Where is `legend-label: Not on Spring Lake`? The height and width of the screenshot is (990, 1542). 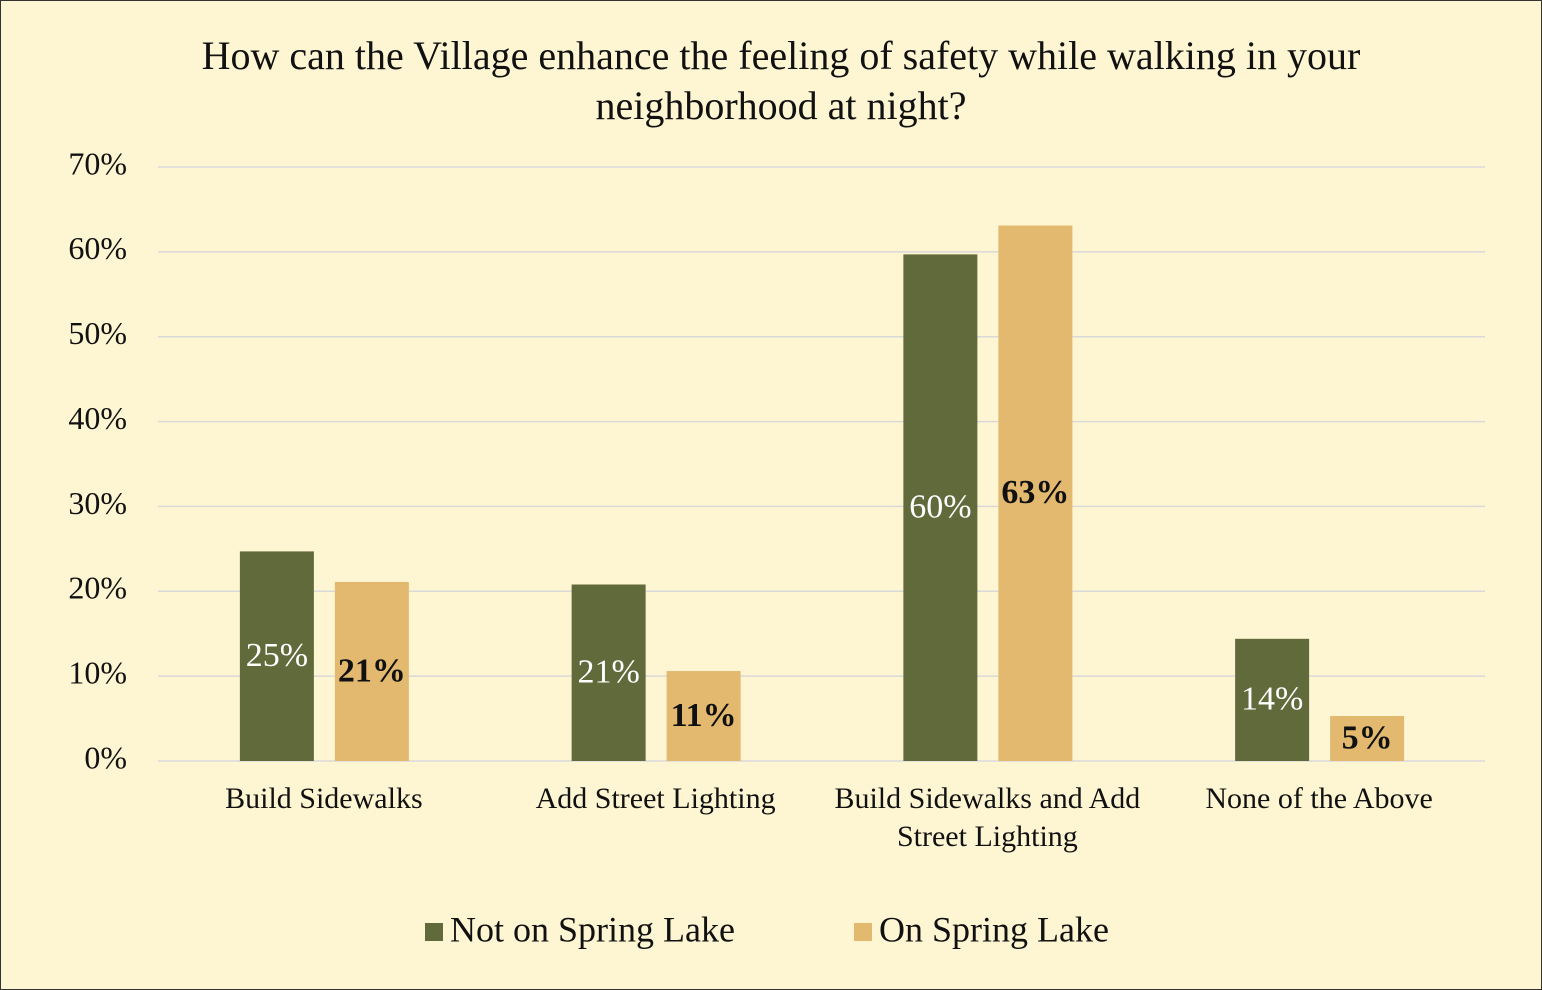
legend-label: Not on Spring Lake is located at coordinates (592, 929).